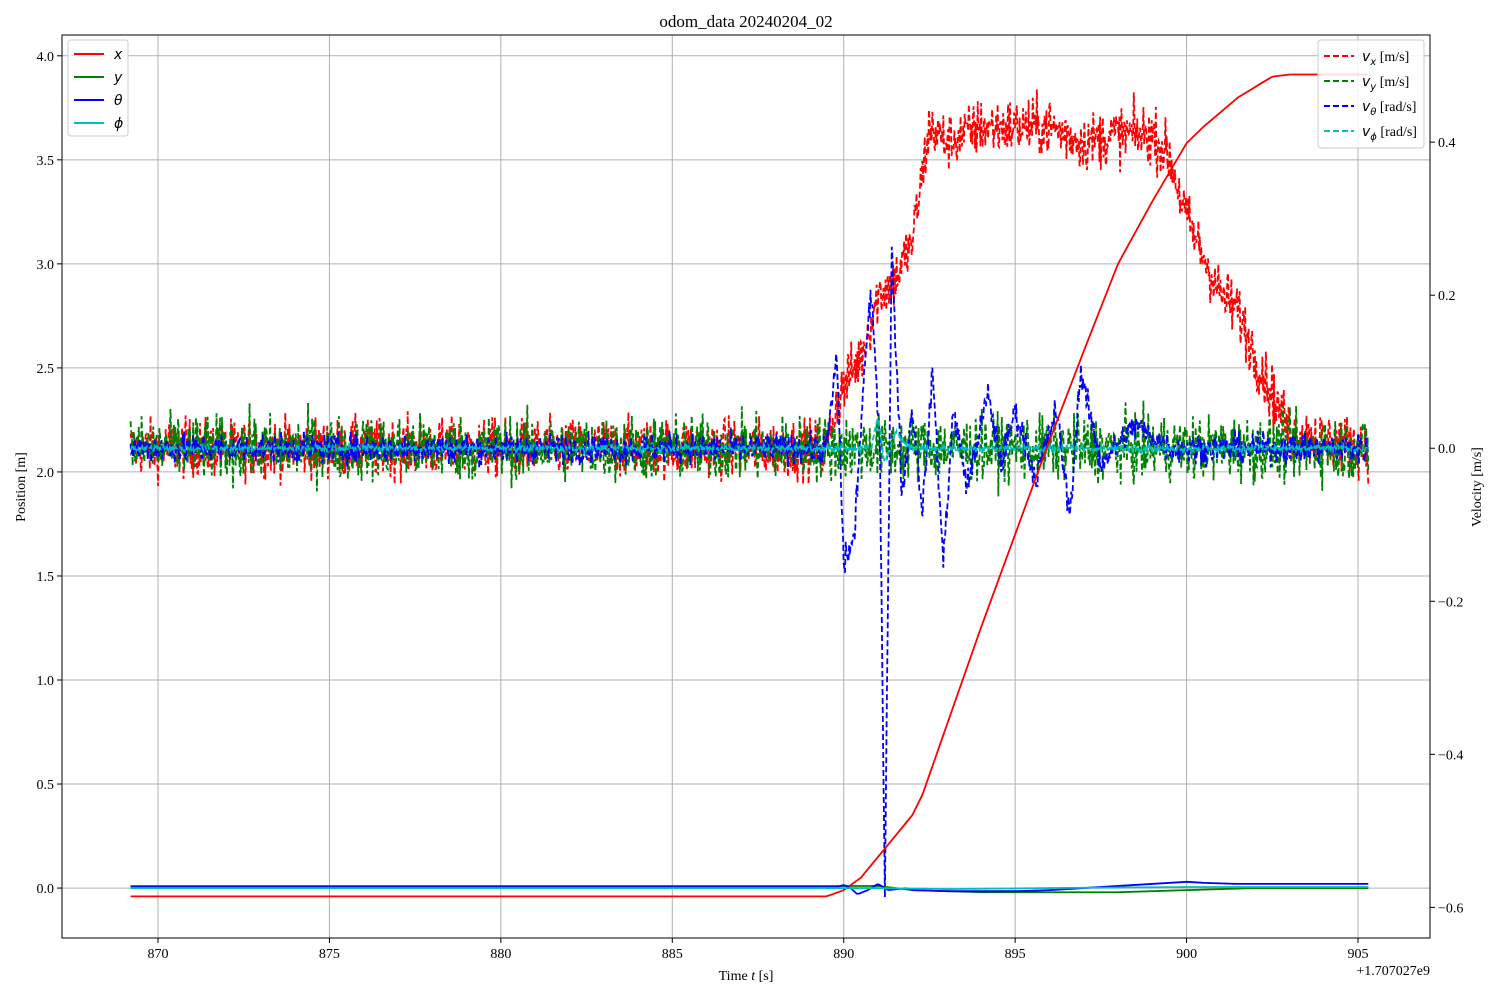 The image size is (1500, 1000). Describe the element at coordinates (1358, 954) in the screenshot. I see `x-tick-label: 905` at that location.